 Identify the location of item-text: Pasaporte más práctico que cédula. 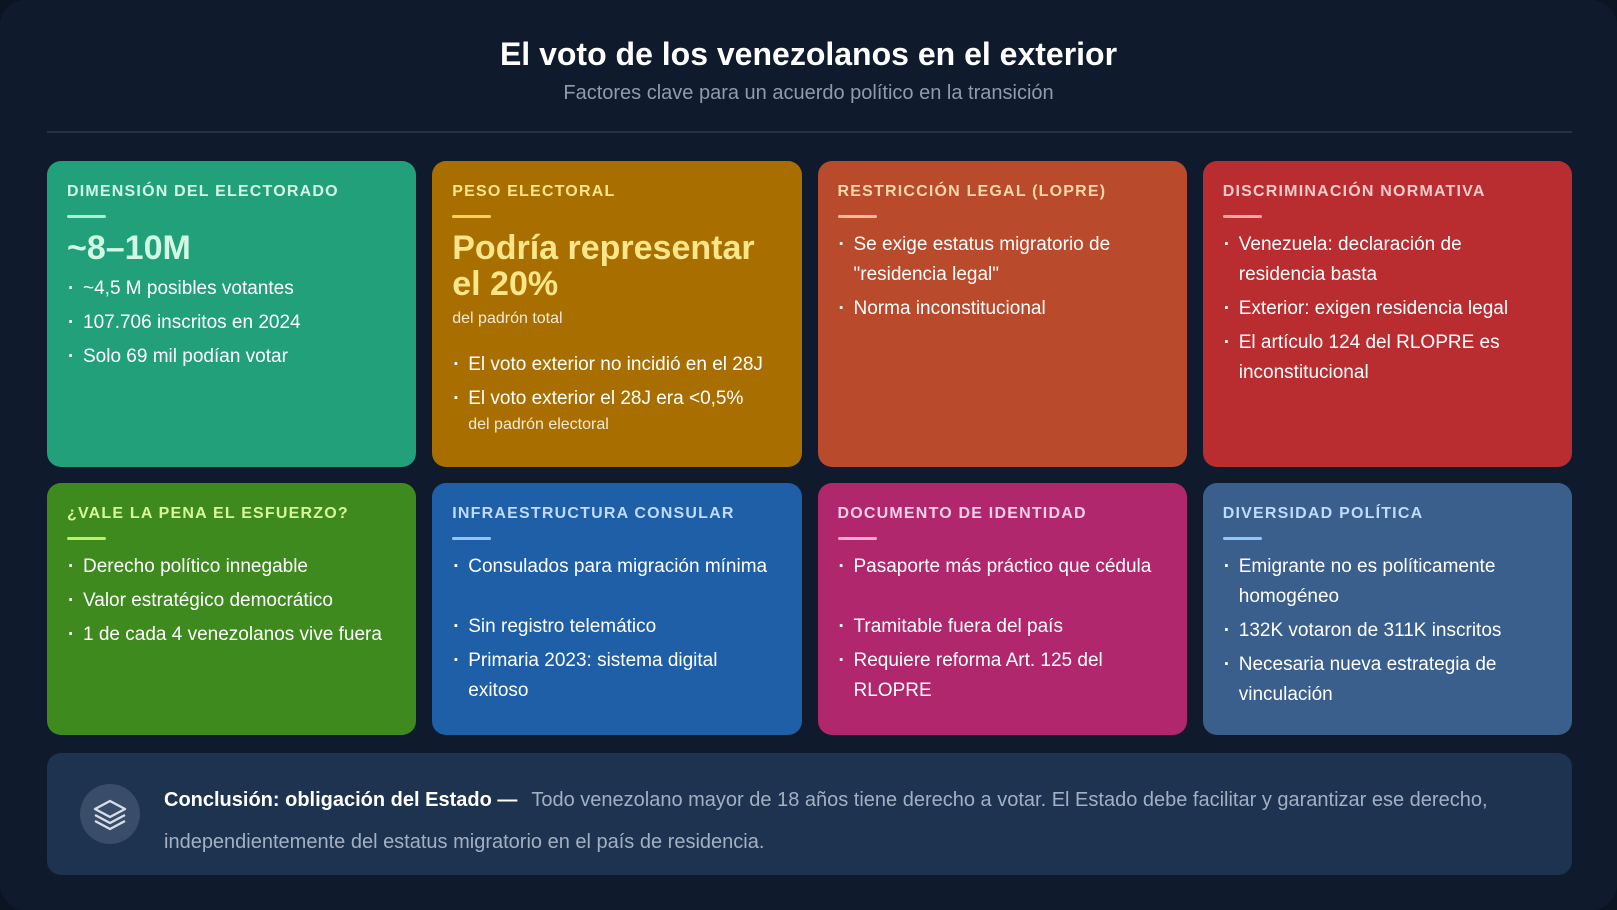
(1002, 566).